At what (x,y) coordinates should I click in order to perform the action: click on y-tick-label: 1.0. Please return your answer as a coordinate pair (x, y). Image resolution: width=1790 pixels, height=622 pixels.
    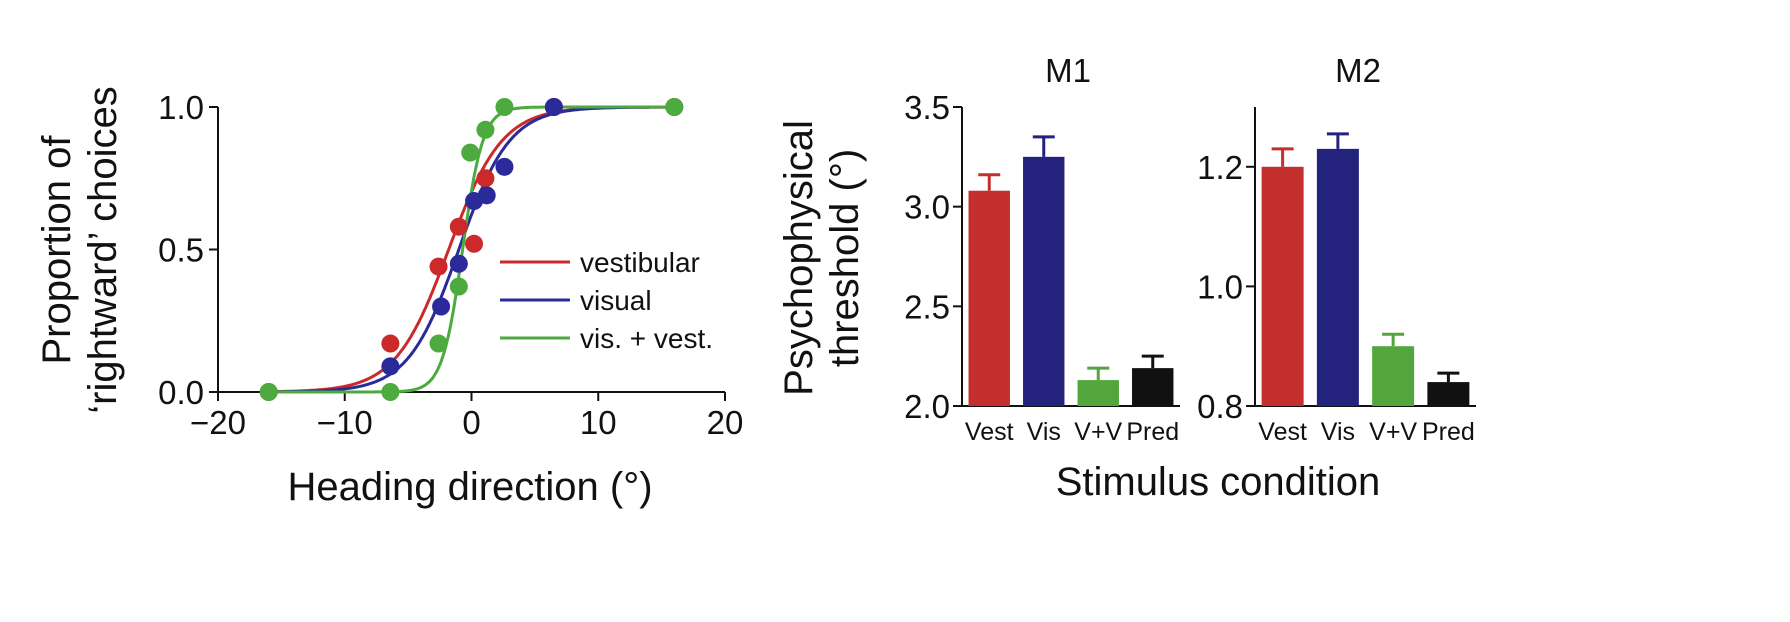
    Looking at the image, I should click on (181, 107).